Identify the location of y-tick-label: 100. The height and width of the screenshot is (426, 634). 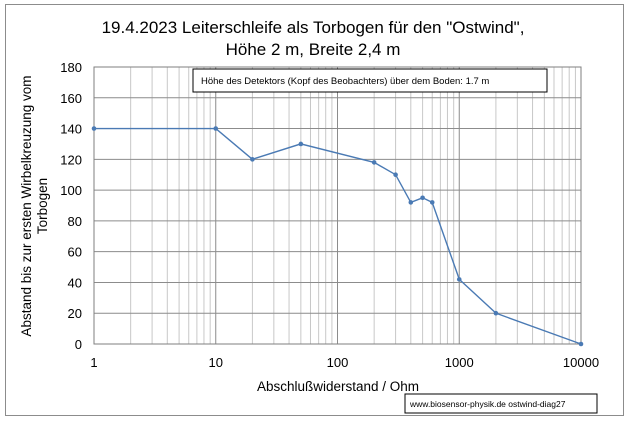
(71, 190).